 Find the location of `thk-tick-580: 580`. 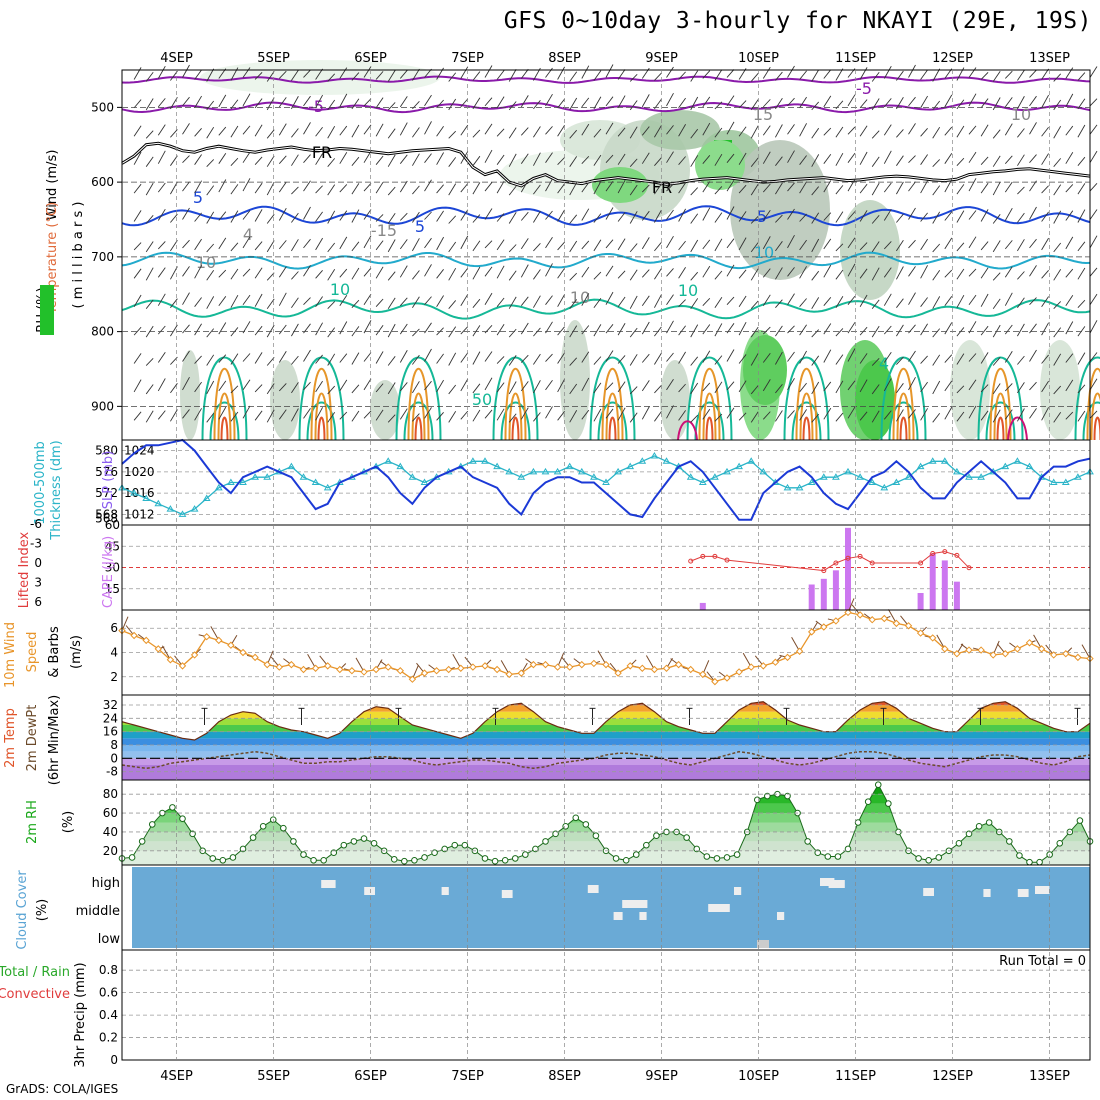

thk-tick-580: 580 is located at coordinates (106, 451).